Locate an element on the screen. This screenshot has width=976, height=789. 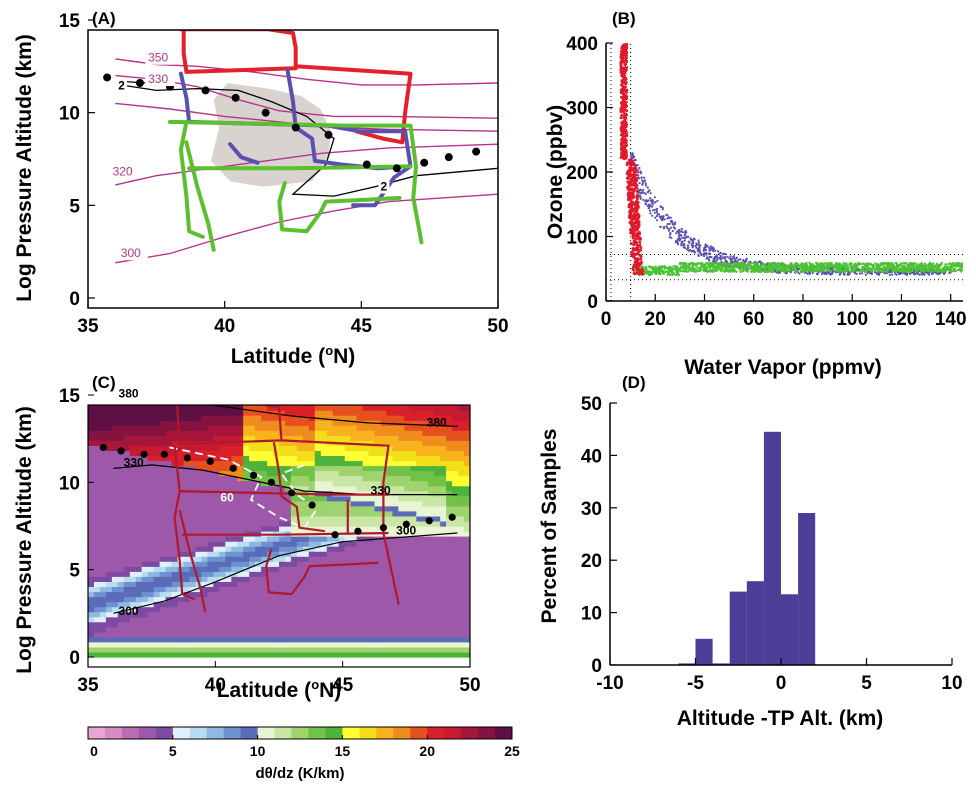
panel-b-xlabel: Water Vapor (ppmv) is located at coordinates (783, 367).